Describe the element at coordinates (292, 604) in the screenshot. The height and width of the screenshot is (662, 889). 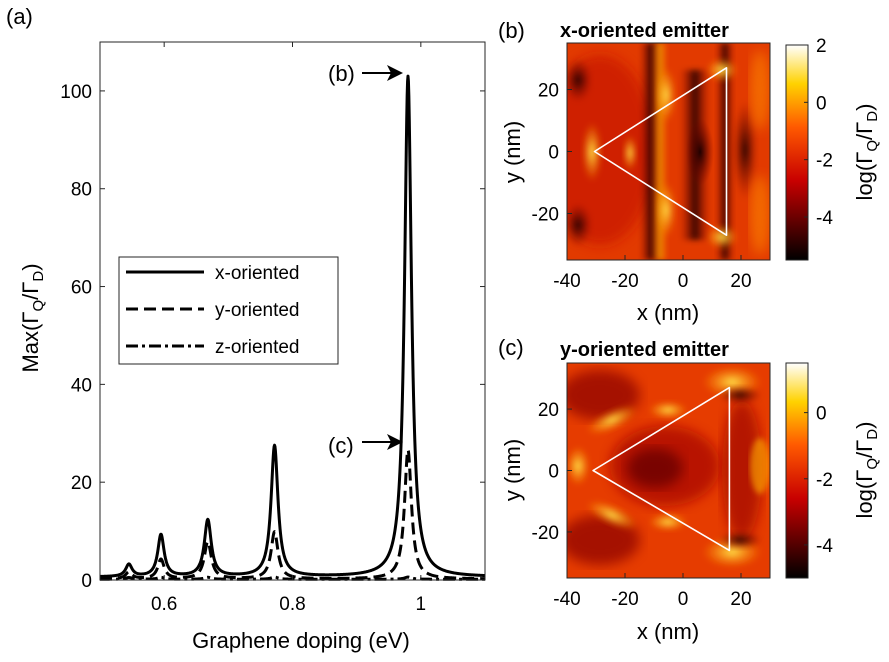
I see `x-tick-label-a: 0.8` at that location.